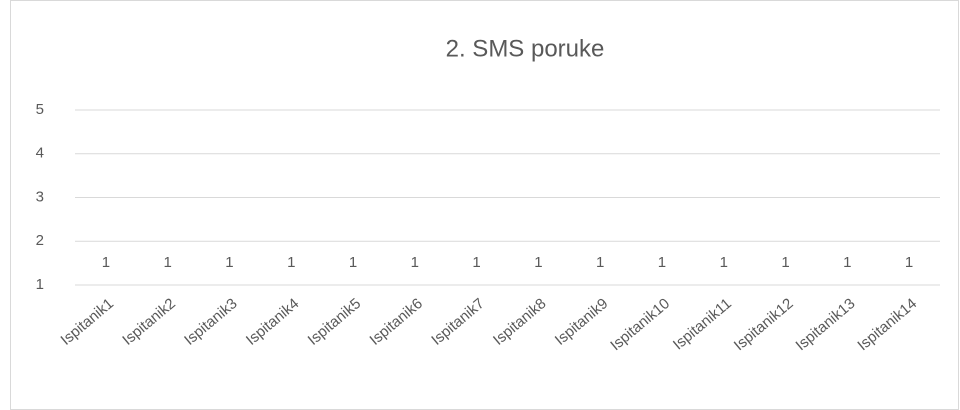 The height and width of the screenshot is (410, 960). What do you see at coordinates (40, 284) in the screenshot?
I see `y-tick-label: 1` at bounding box center [40, 284].